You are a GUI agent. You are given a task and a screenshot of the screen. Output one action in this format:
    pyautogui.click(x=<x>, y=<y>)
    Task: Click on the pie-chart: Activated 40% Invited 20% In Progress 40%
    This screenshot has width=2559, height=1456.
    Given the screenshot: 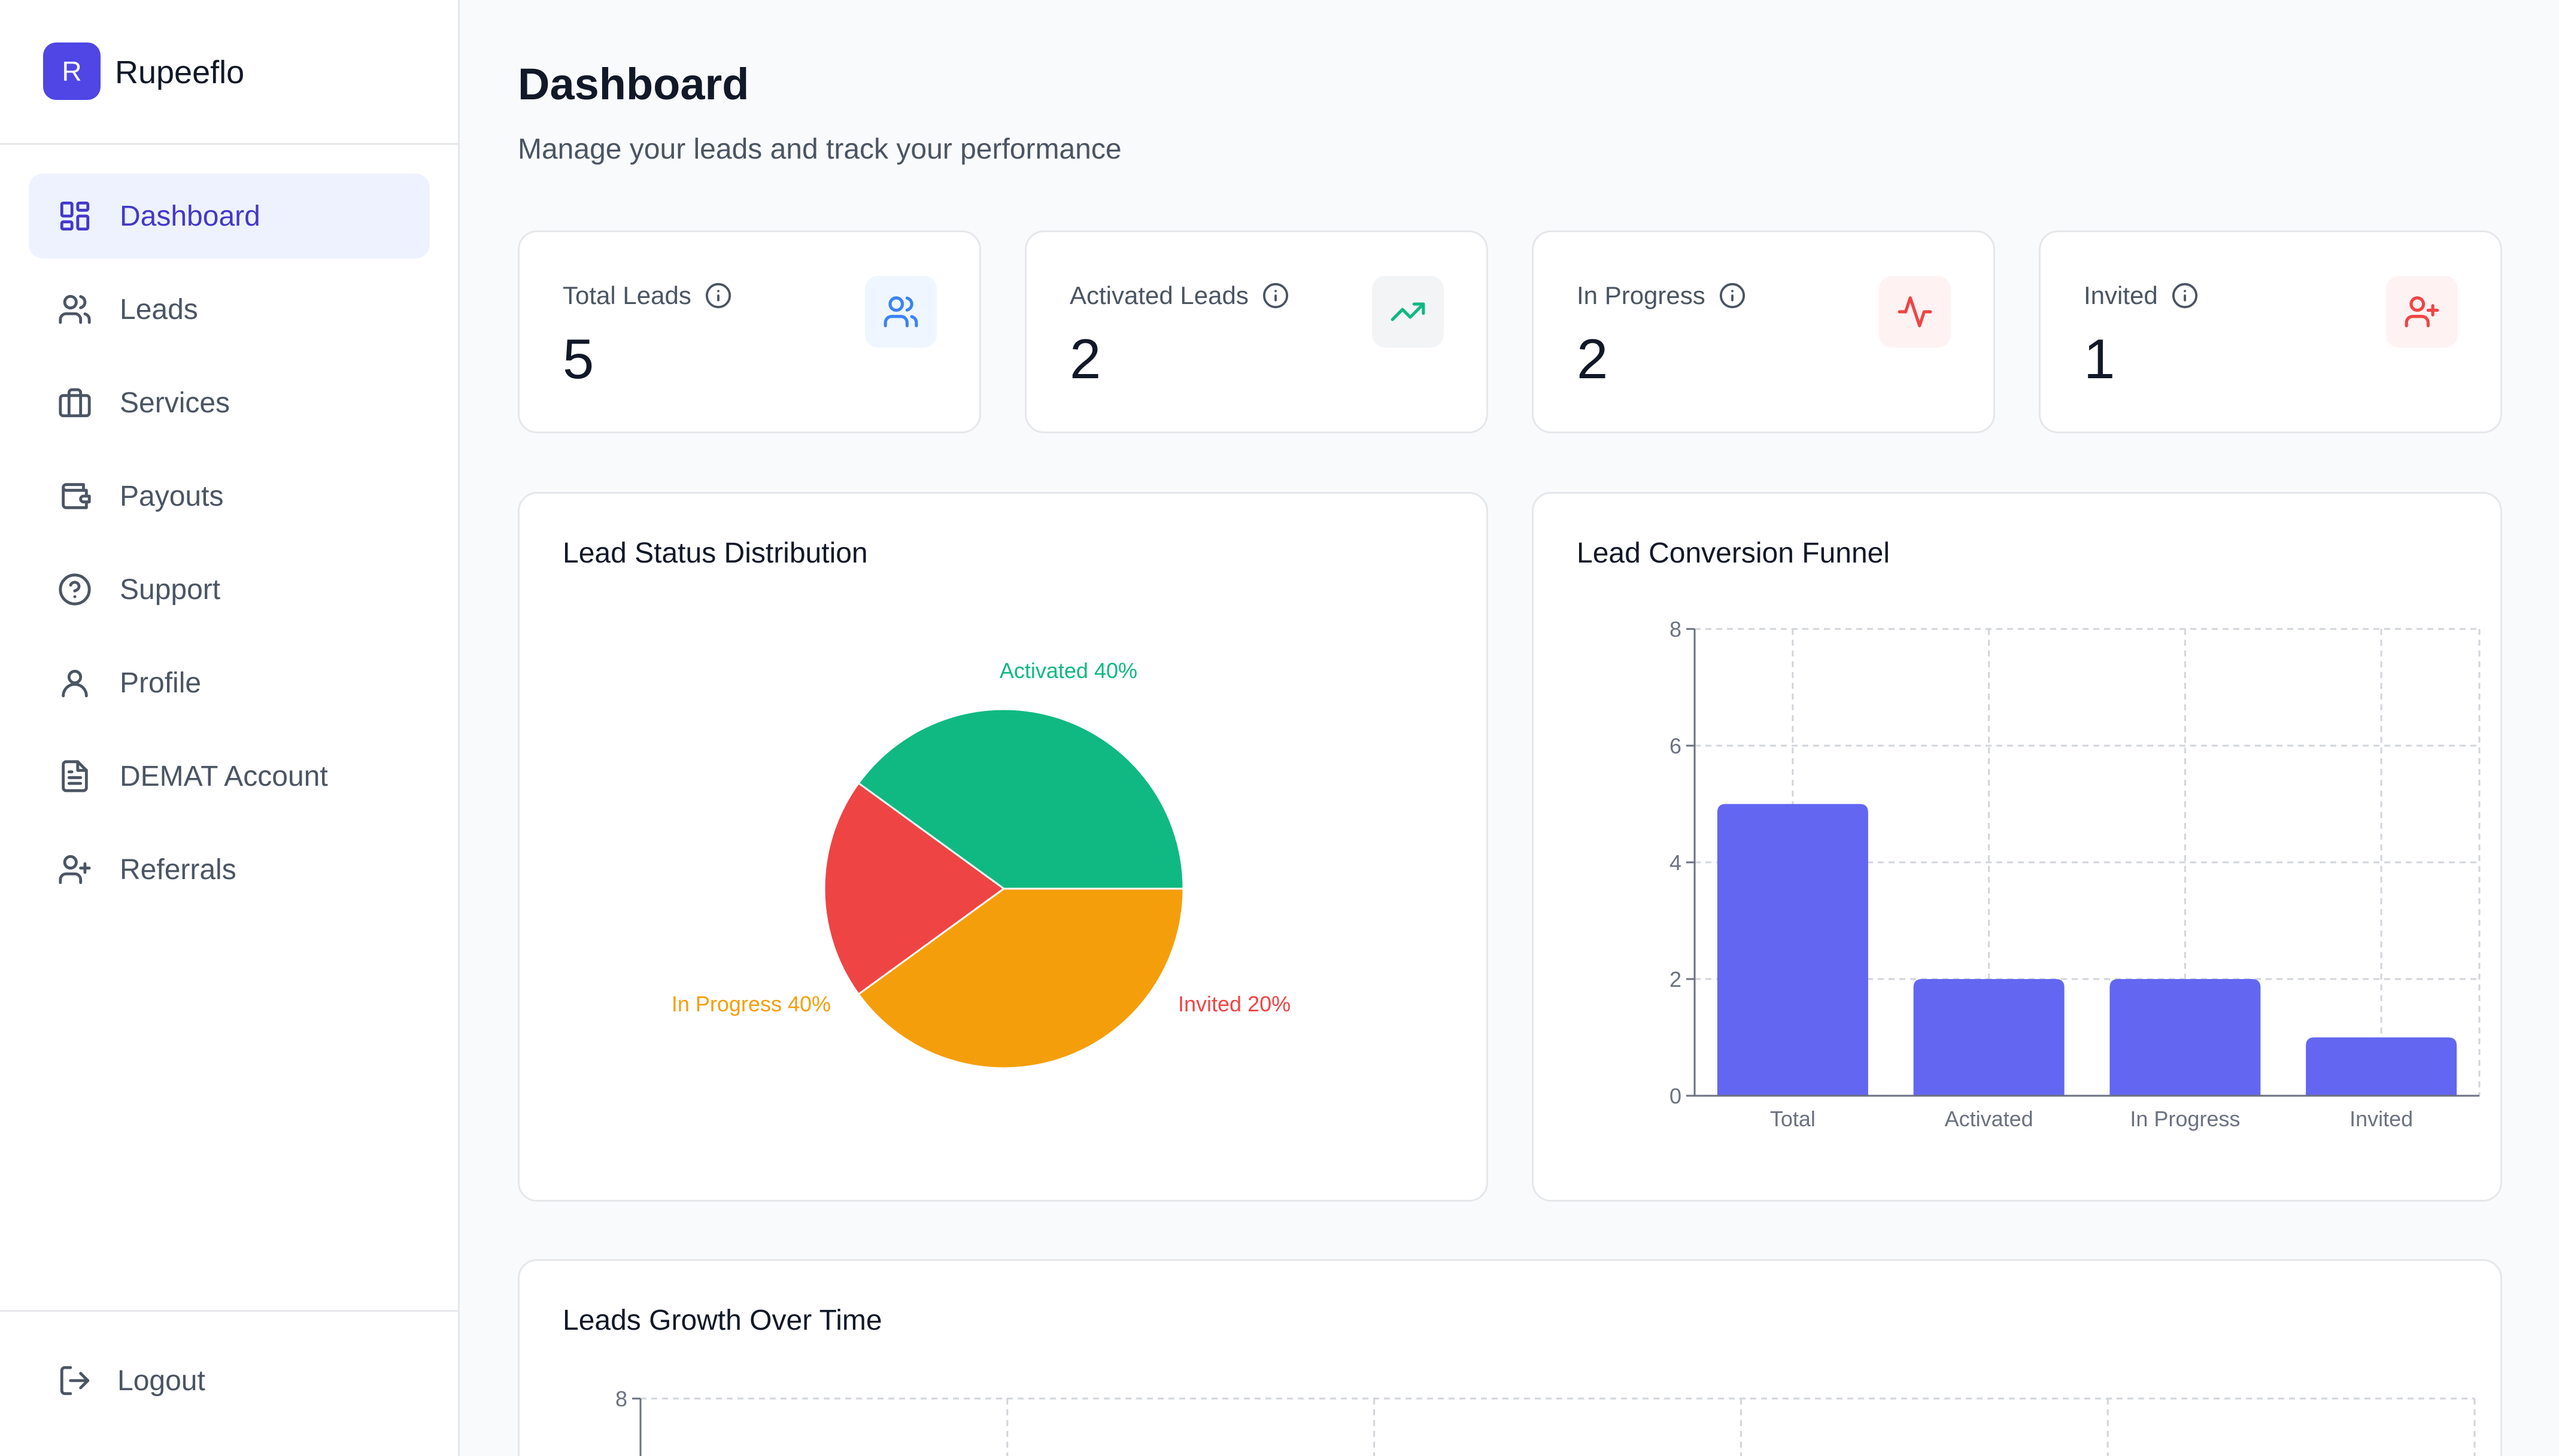 What is the action you would take?
    pyautogui.click(x=981, y=863)
    